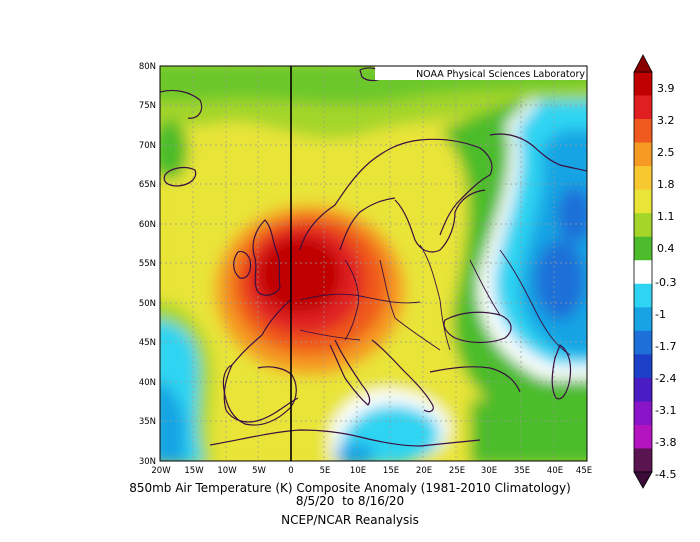 The width and height of the screenshot is (700, 542). What do you see at coordinates (147, 422) in the screenshot?
I see `lat-label: 35N` at bounding box center [147, 422].